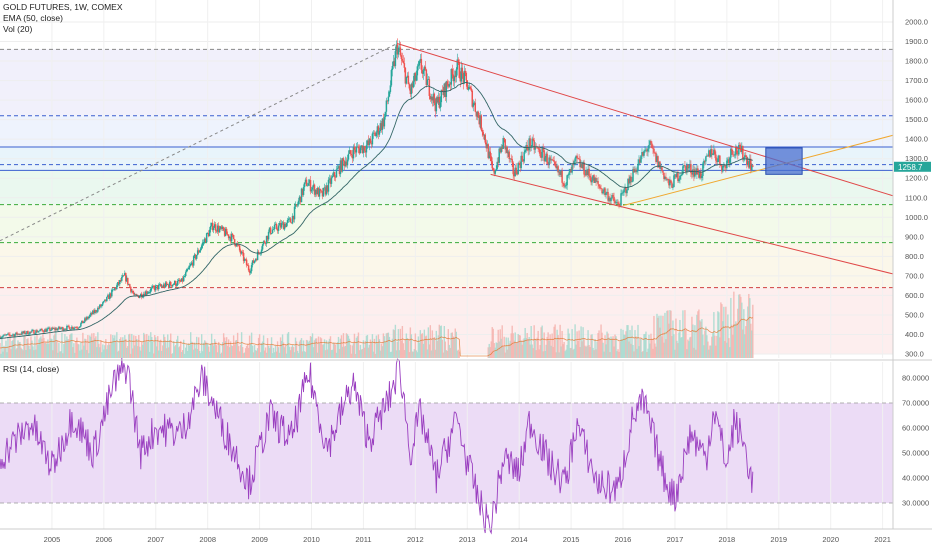 The width and height of the screenshot is (932, 555). I want to click on symbol-title: GOLD FUTURES, 1W, COMEX, so click(63, 7).